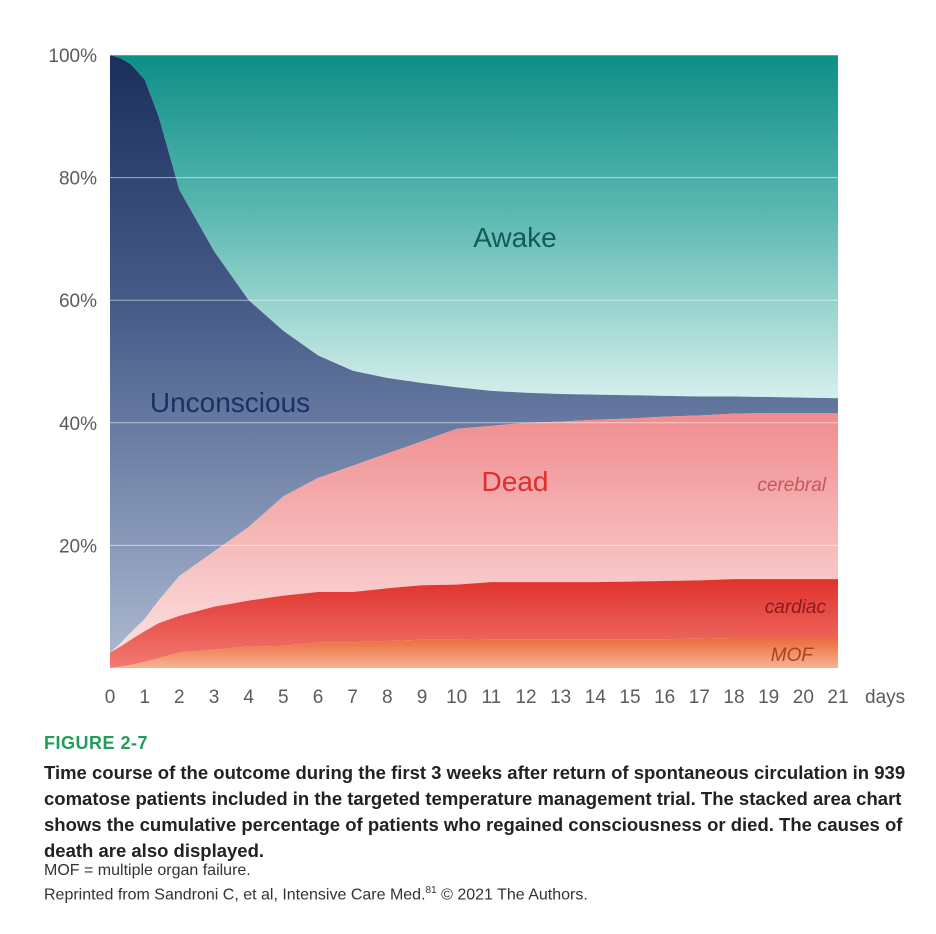  What do you see at coordinates (733, 697) in the screenshot?
I see `x-tick-label: 18` at bounding box center [733, 697].